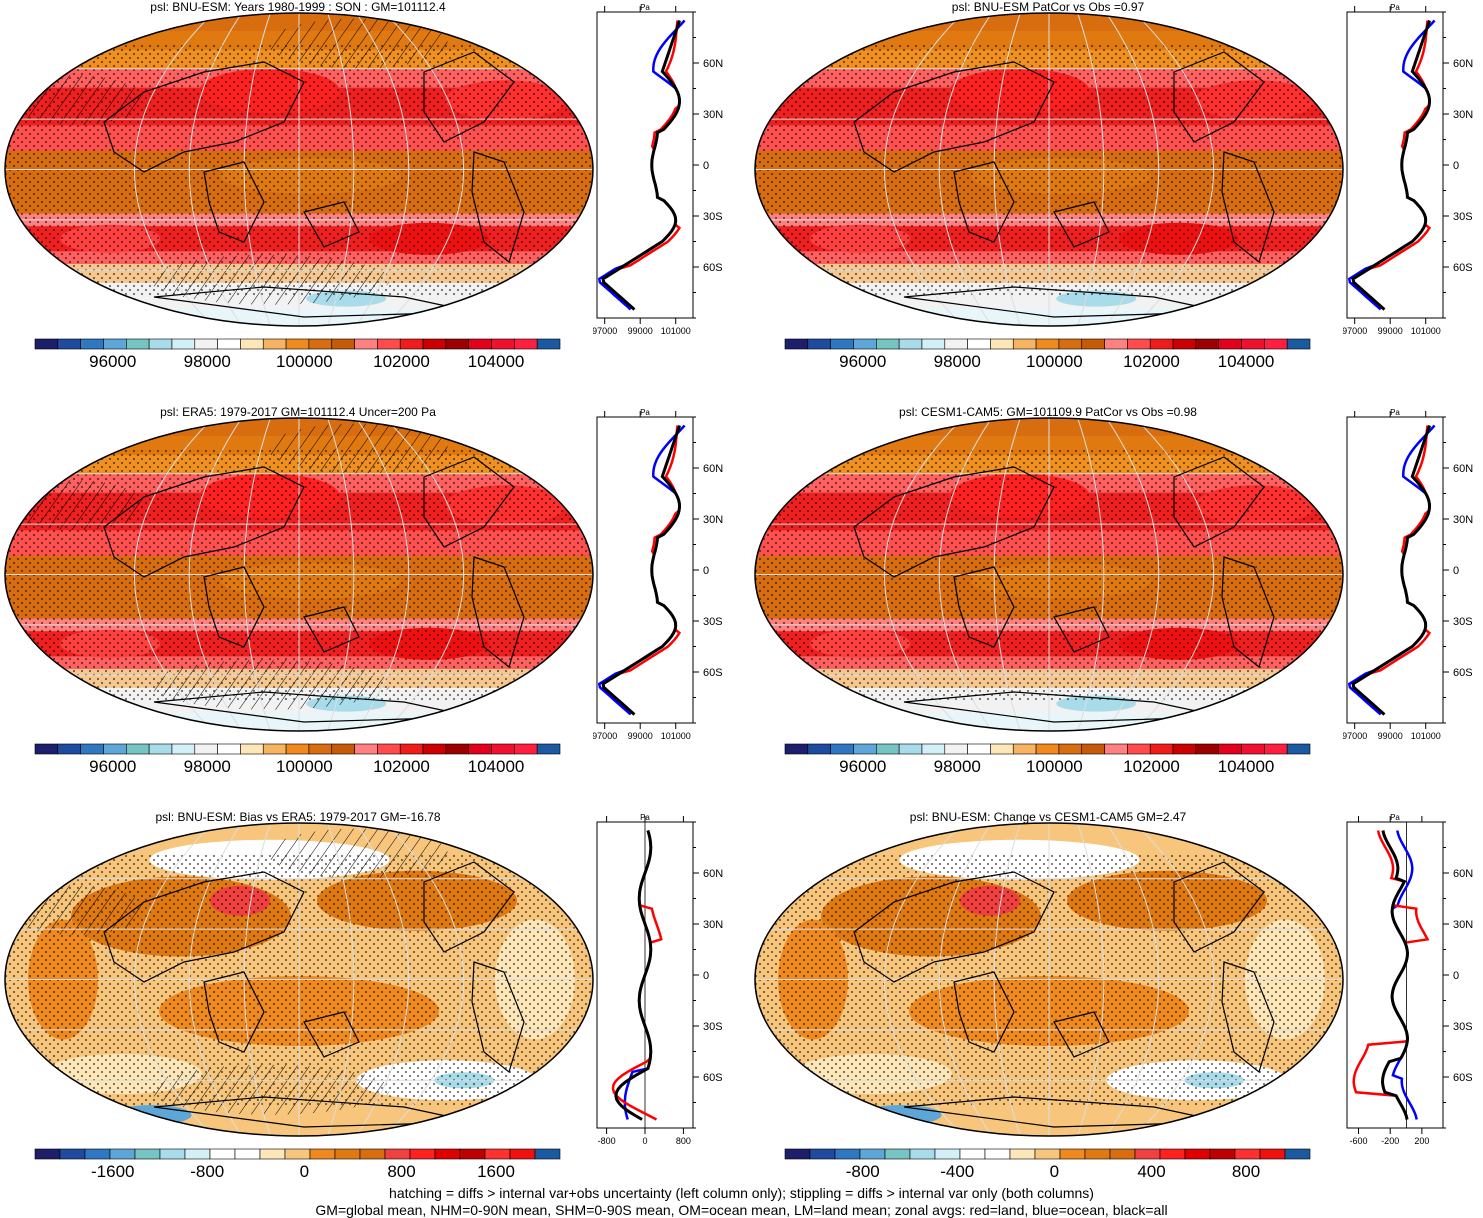  I want to click on zonal-ytick-label: 0, so click(1456, 571).